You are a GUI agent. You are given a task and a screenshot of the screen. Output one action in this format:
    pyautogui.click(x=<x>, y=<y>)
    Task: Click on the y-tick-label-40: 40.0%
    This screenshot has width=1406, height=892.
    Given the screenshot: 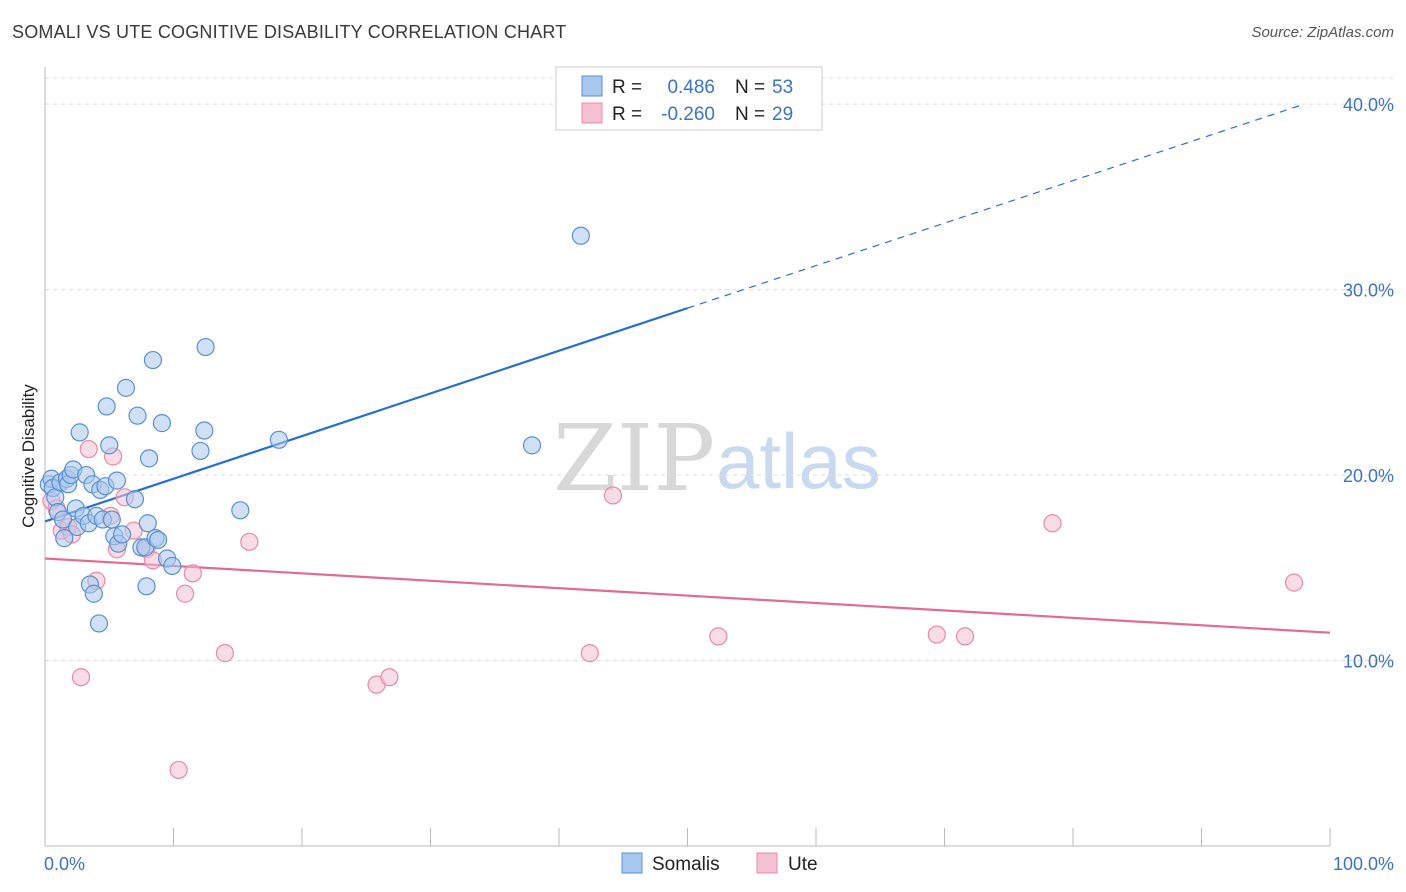 What is the action you would take?
    pyautogui.click(x=1368, y=105)
    